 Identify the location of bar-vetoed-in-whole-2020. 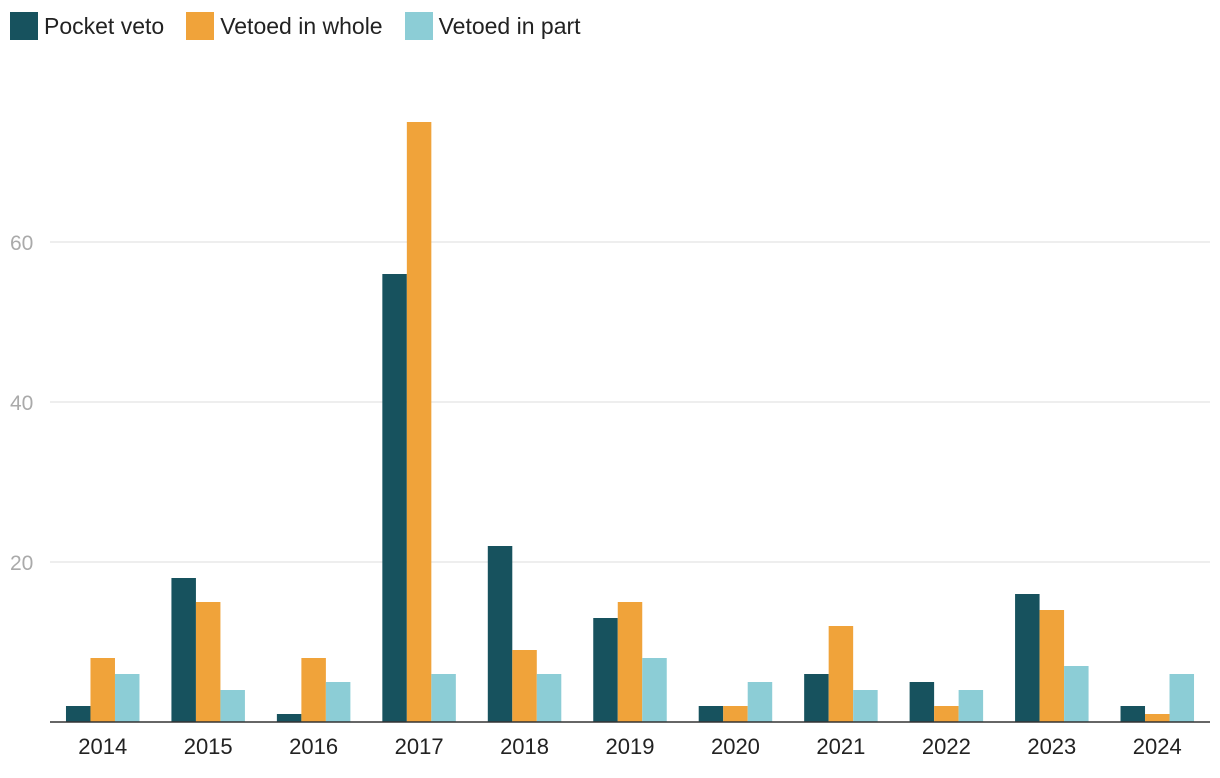
(735, 714).